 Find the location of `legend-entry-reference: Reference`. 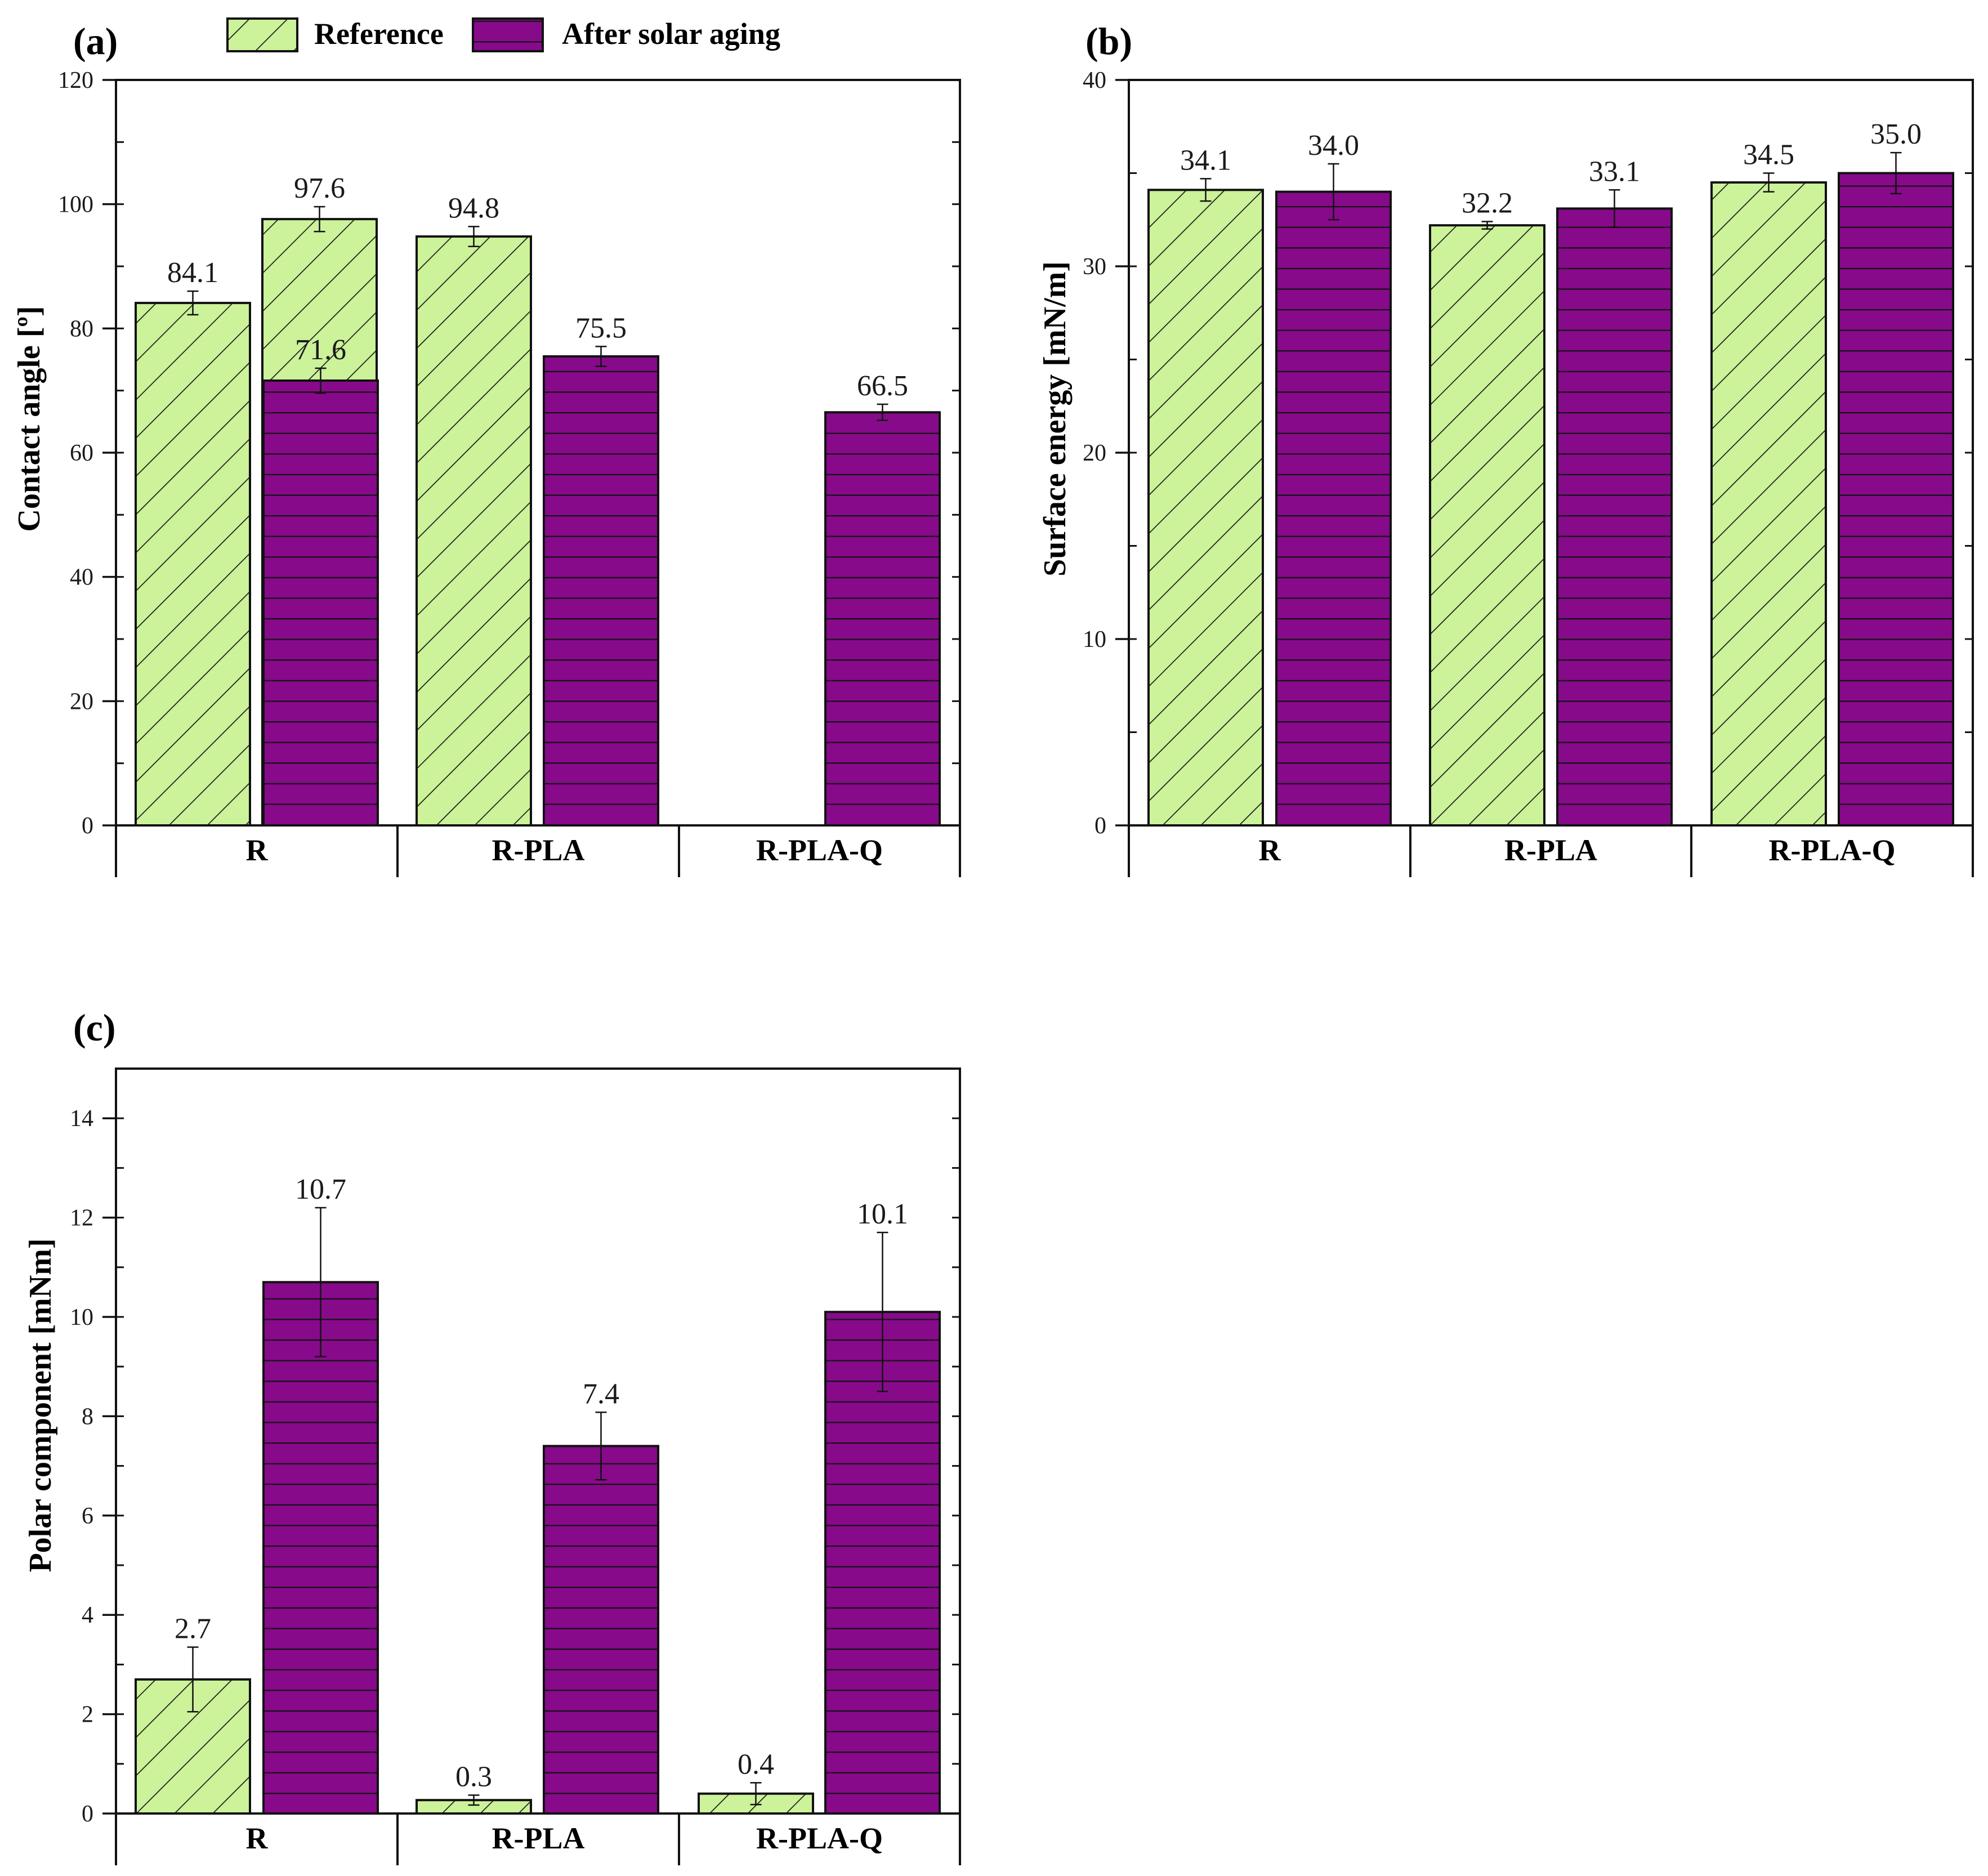

legend-entry-reference: Reference is located at coordinates (335, 34).